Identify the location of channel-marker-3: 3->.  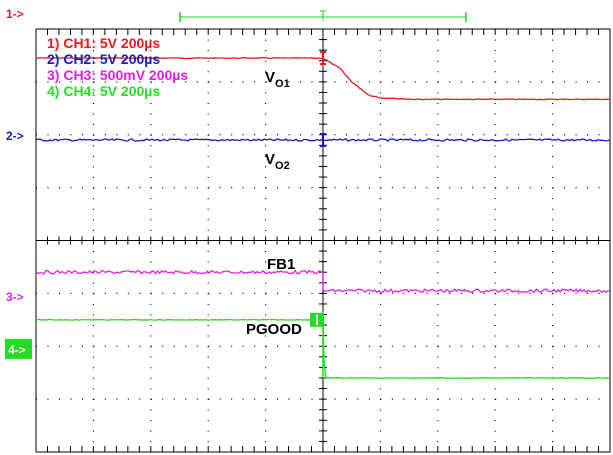
(15, 297).